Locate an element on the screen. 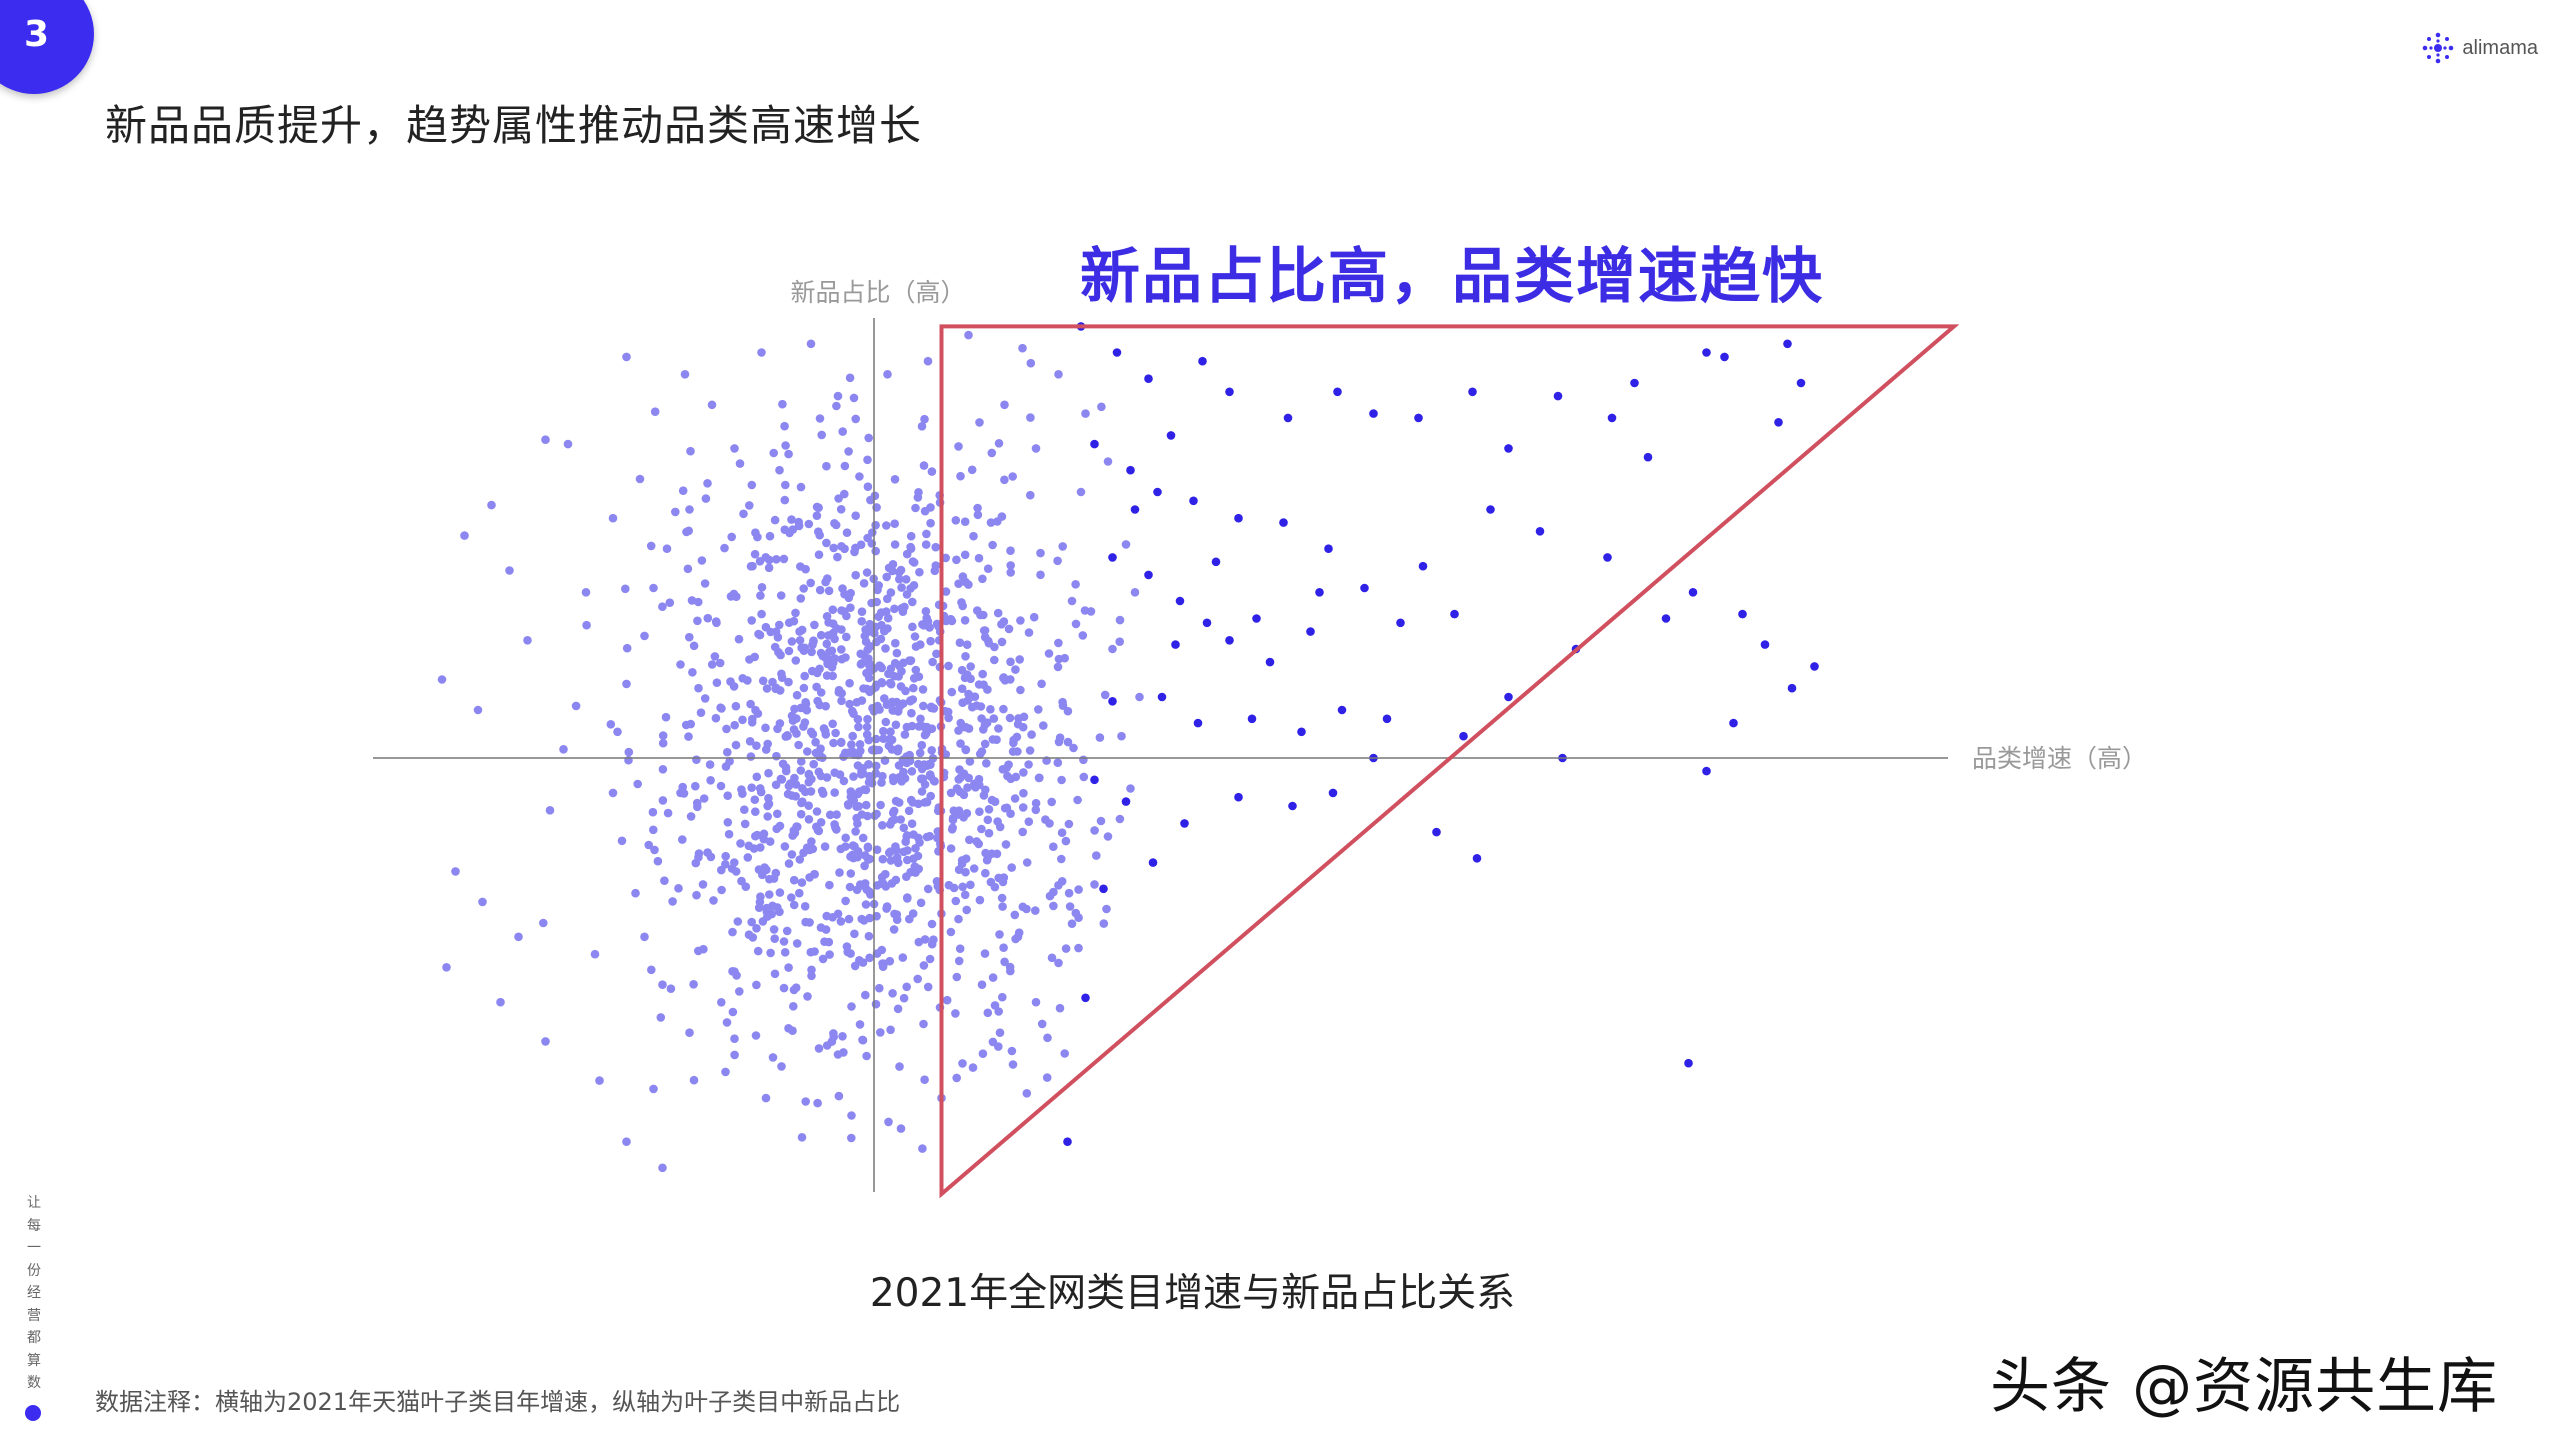 Image resolution: width=2560 pixels, height=1440 pixels. chart-caption: 2021年全网类目增速与新品占比关系 is located at coordinates (1192, 1293).